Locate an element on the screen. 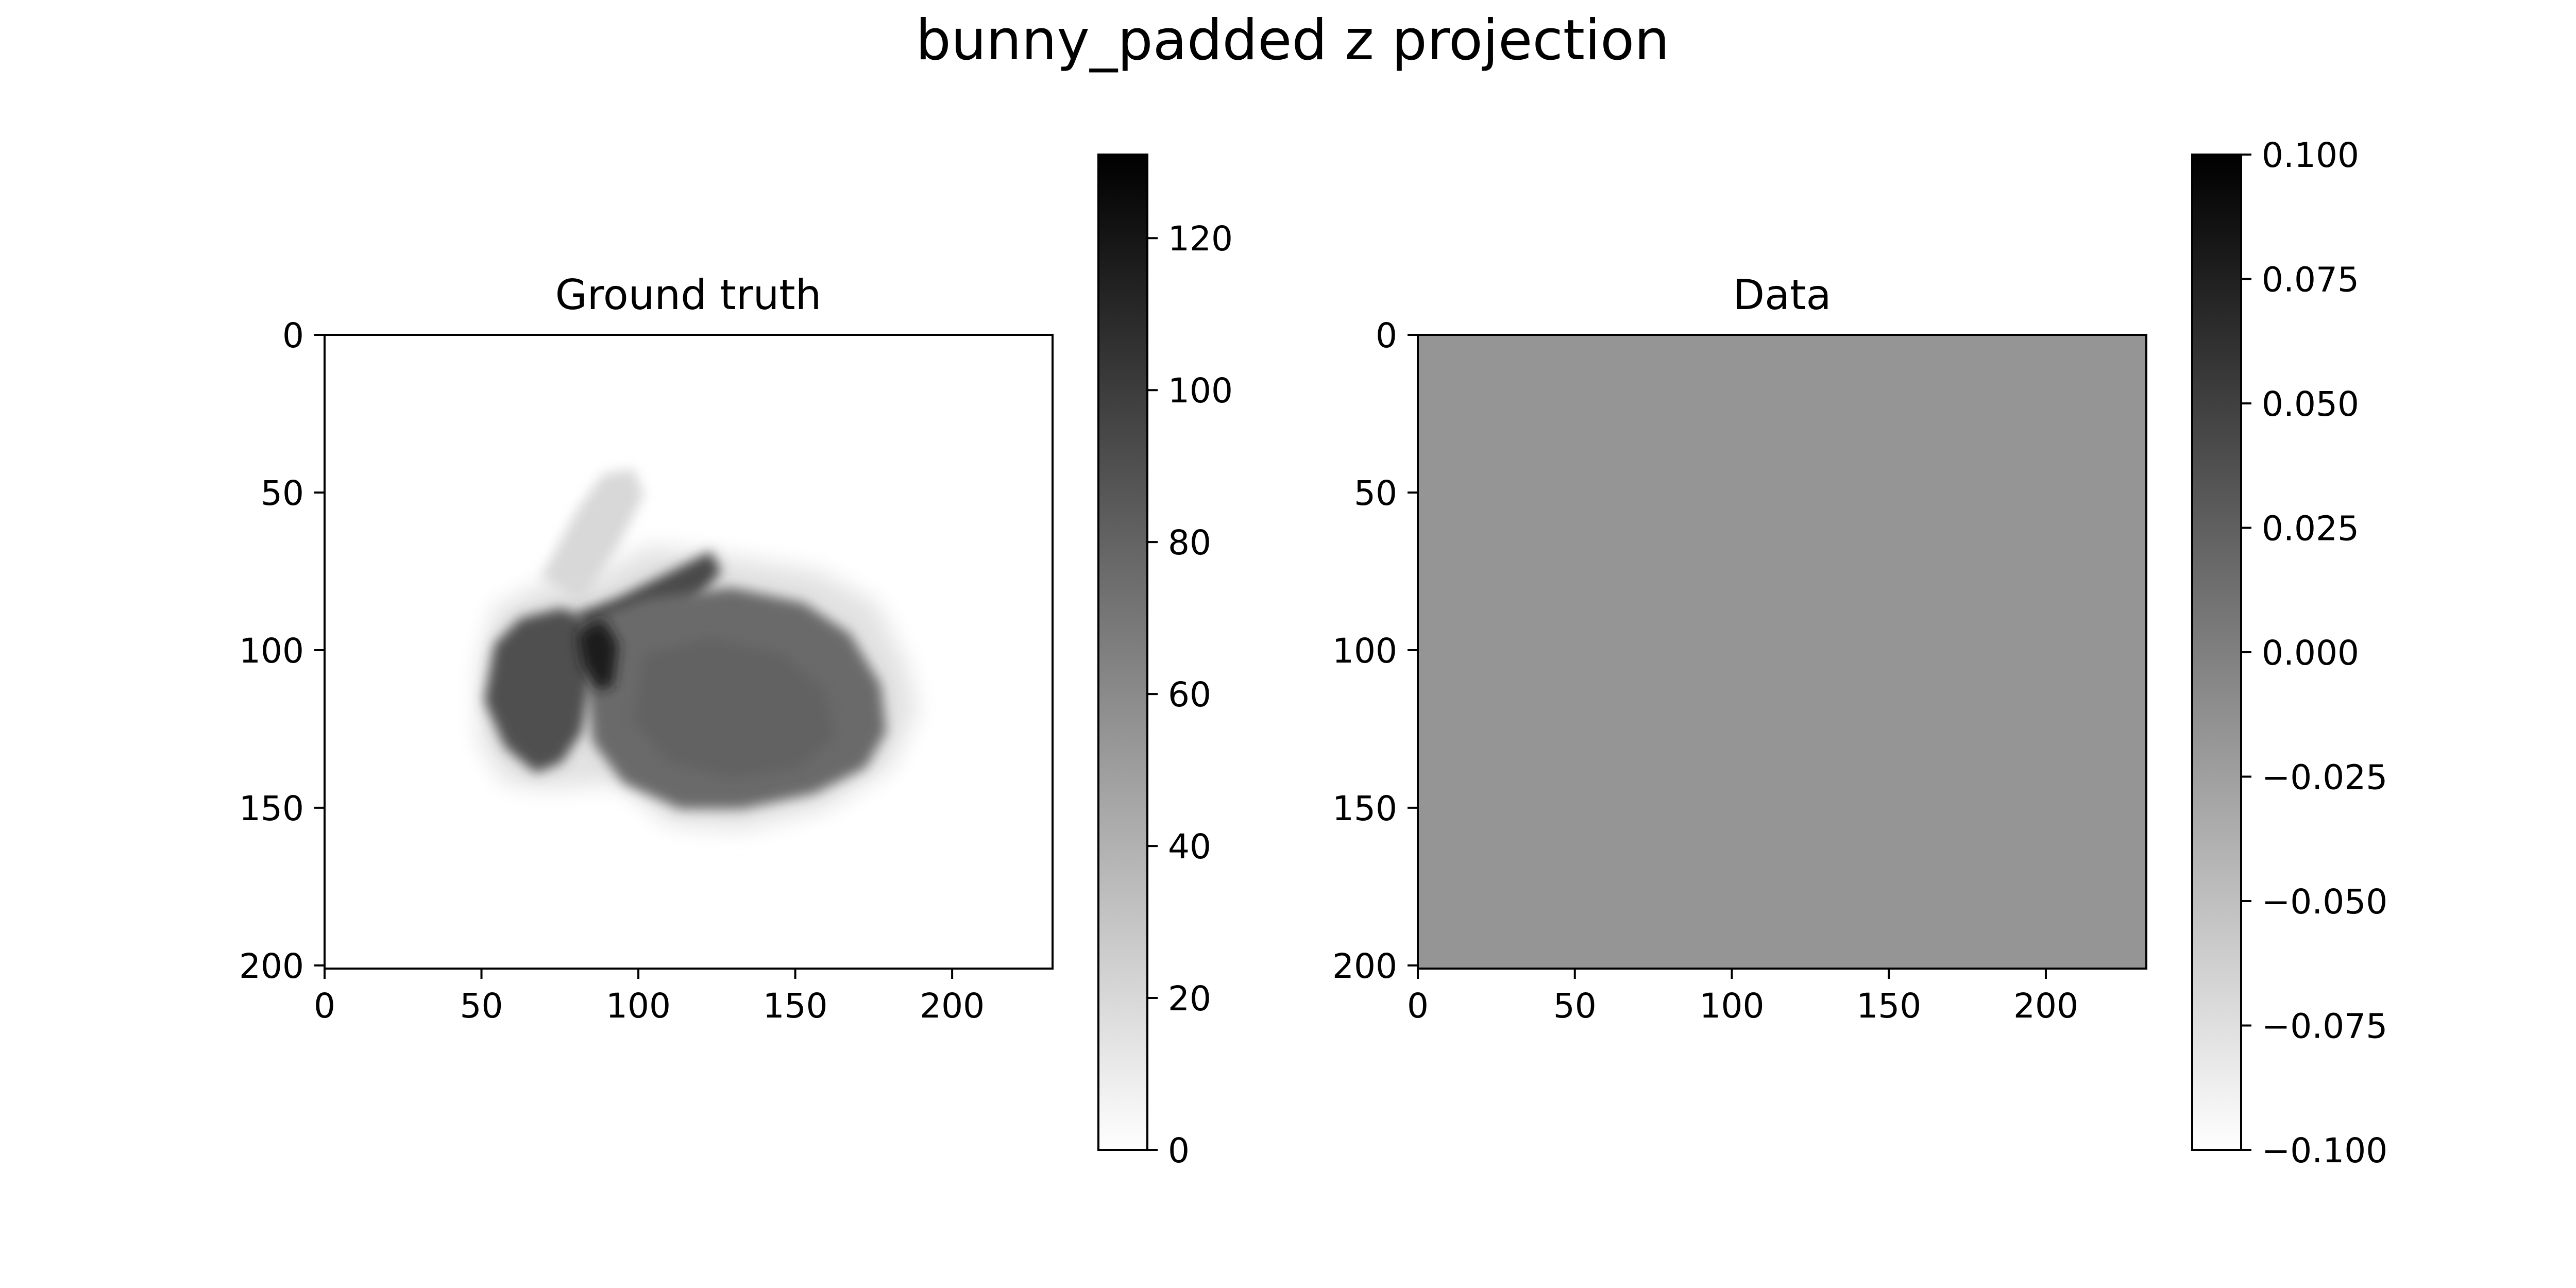 The image size is (2576, 1288). ground-truth-image is located at coordinates (698, 649).